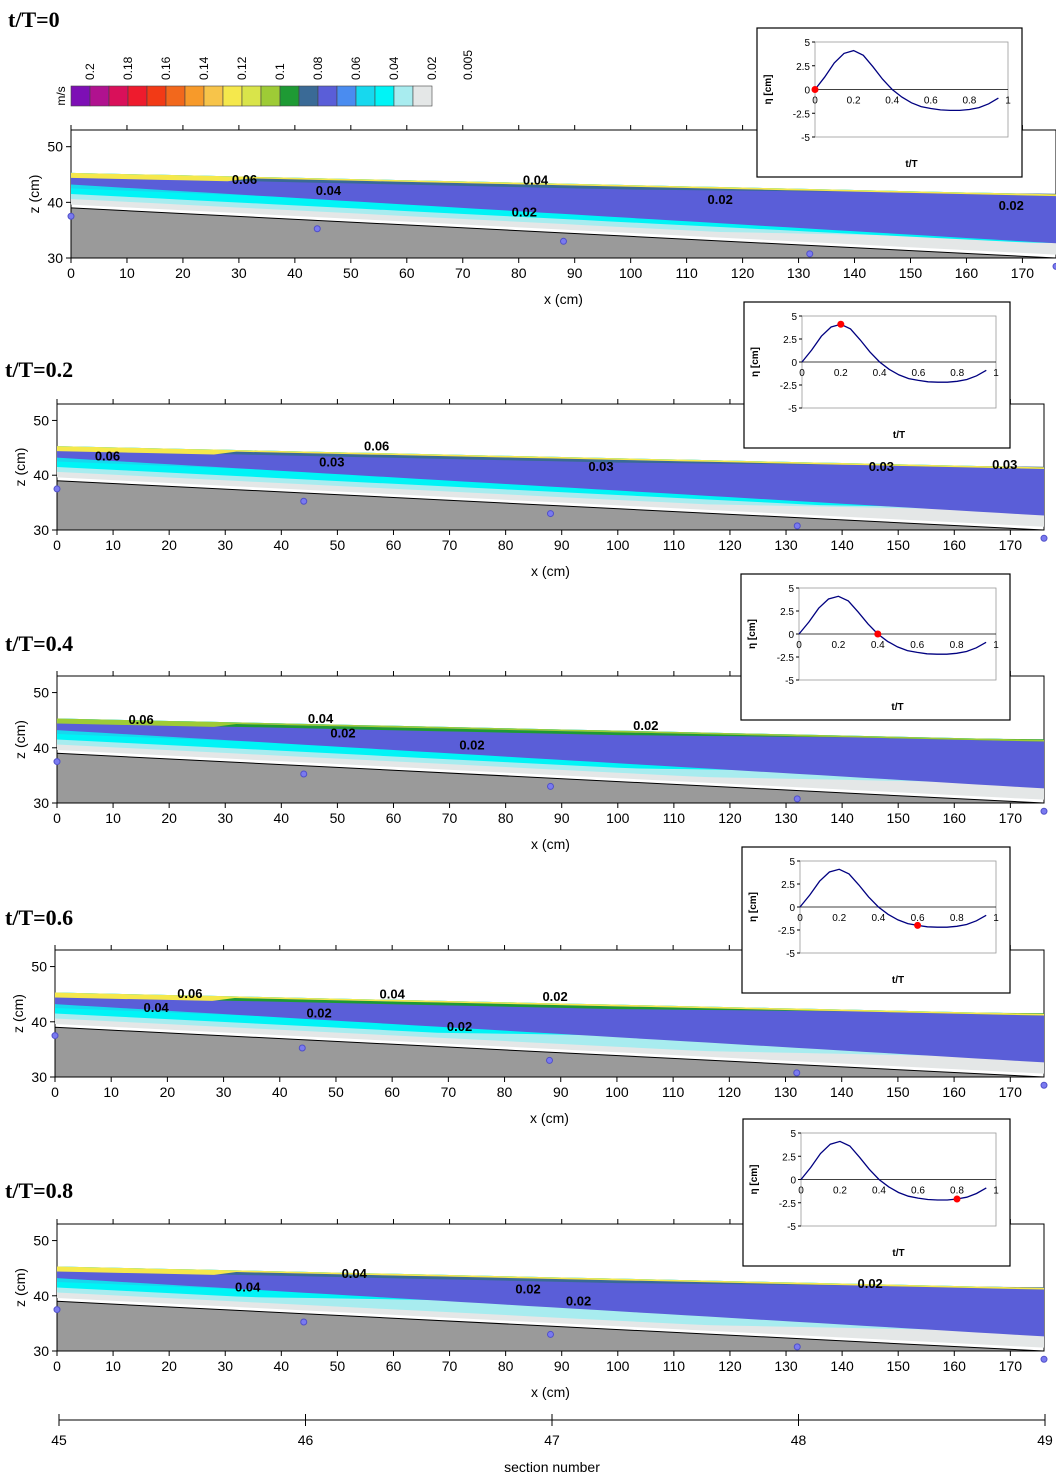 The width and height of the screenshot is (1056, 1477). I want to click on bed, so click(550, 1326).